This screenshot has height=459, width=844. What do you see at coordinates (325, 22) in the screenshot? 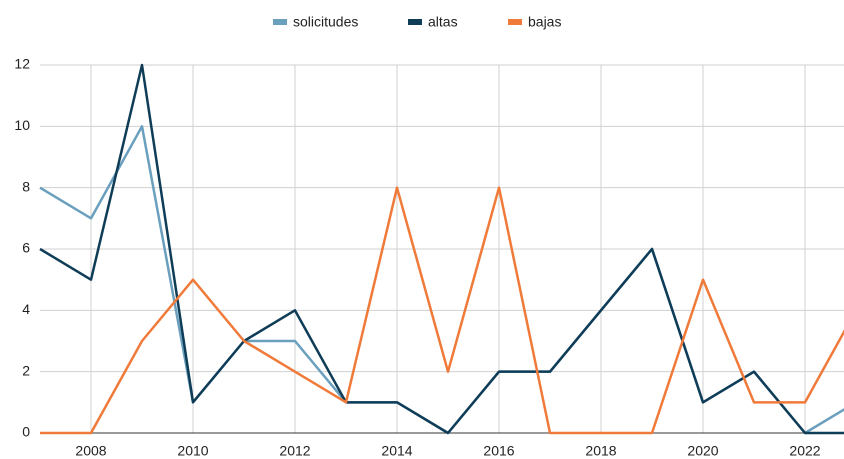
I see `legend-label: solicitudes` at bounding box center [325, 22].